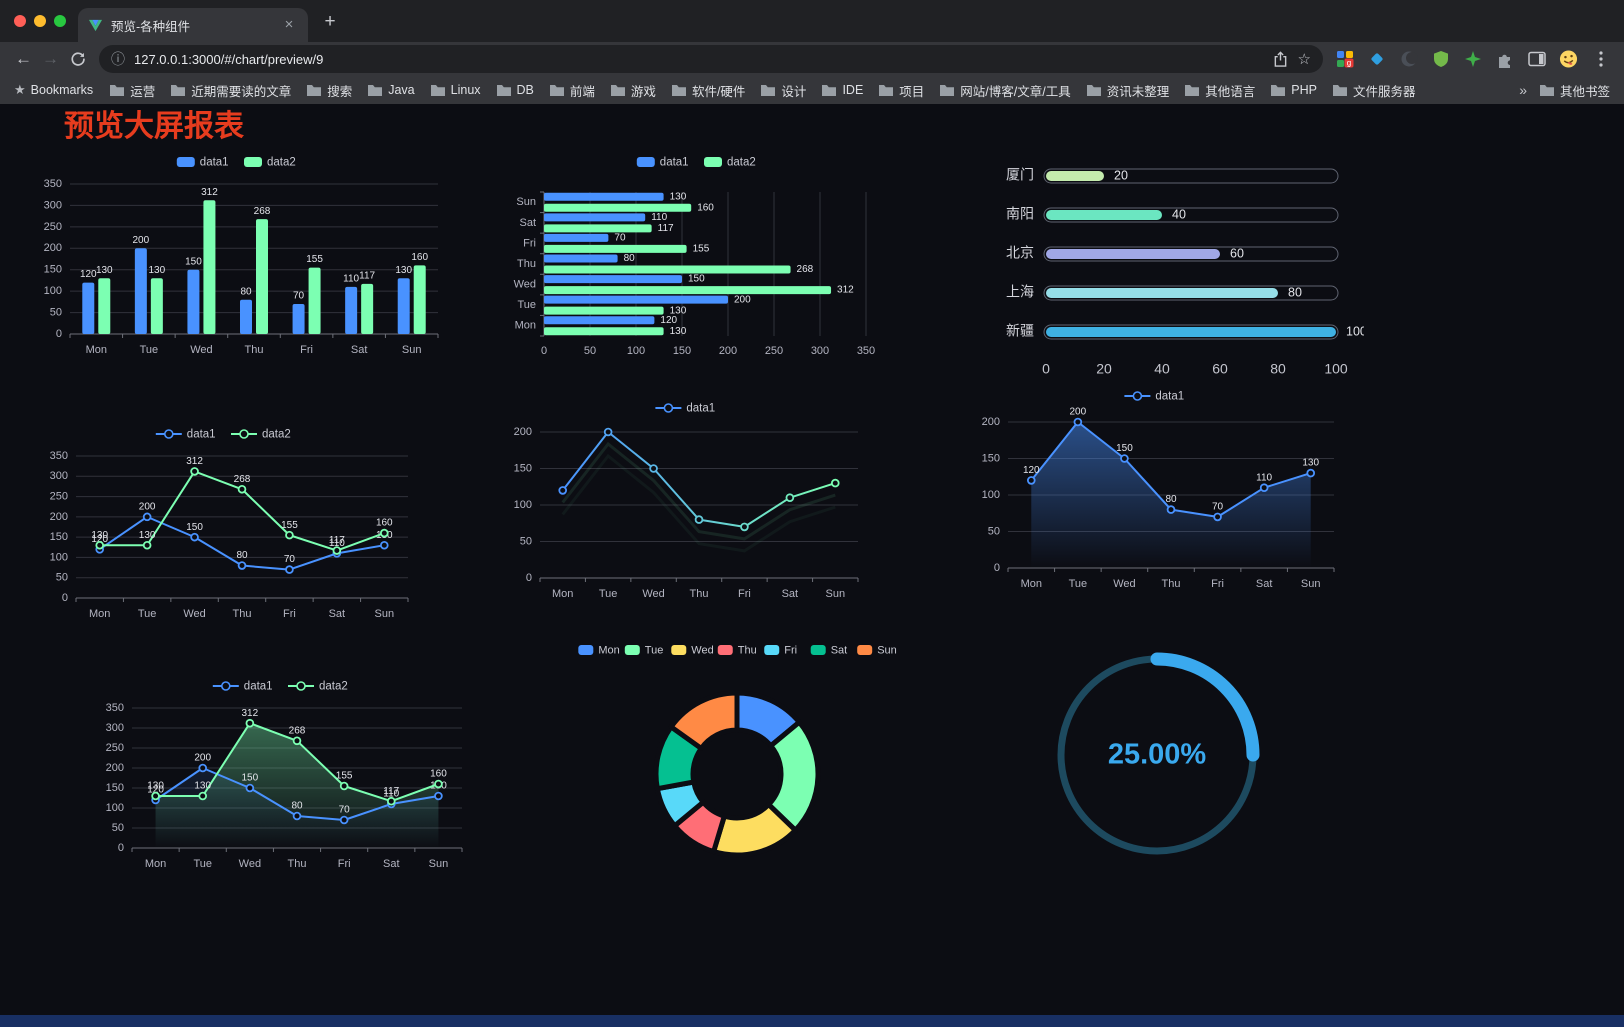 The image size is (1624, 1027). Describe the element at coordinates (23, 58) in the screenshot. I see `back-button: ←` at that location.